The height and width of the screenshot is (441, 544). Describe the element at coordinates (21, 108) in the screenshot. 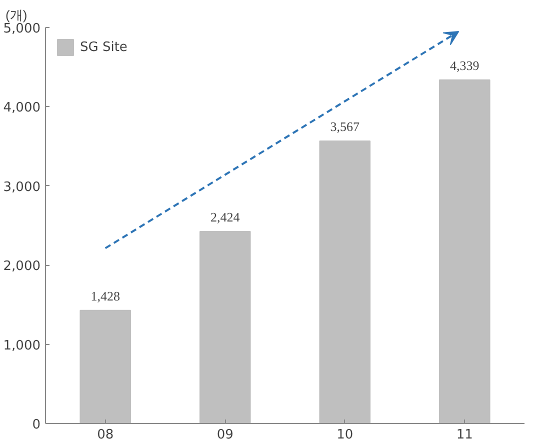

I see `y-tick-label: 4,000` at that location.